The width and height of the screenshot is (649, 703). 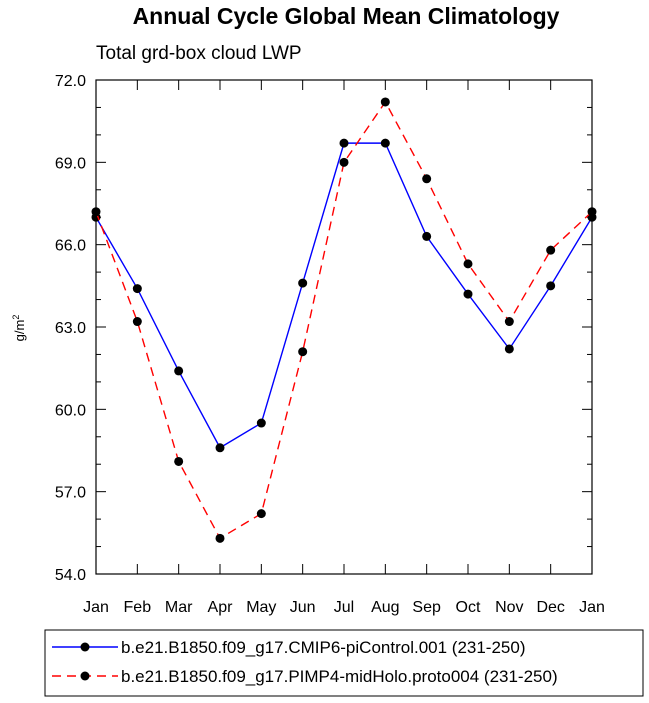 I want to click on x-tick-label: Nov, so click(x=509, y=607).